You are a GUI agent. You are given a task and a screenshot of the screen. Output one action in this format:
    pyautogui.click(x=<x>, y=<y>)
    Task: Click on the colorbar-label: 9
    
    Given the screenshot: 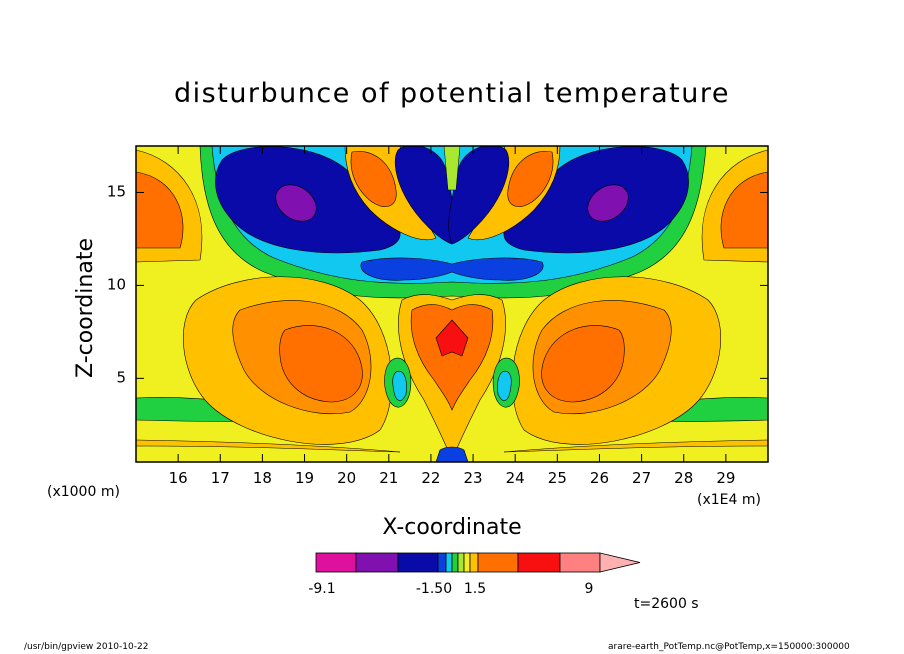 What is the action you would take?
    pyautogui.click(x=589, y=589)
    